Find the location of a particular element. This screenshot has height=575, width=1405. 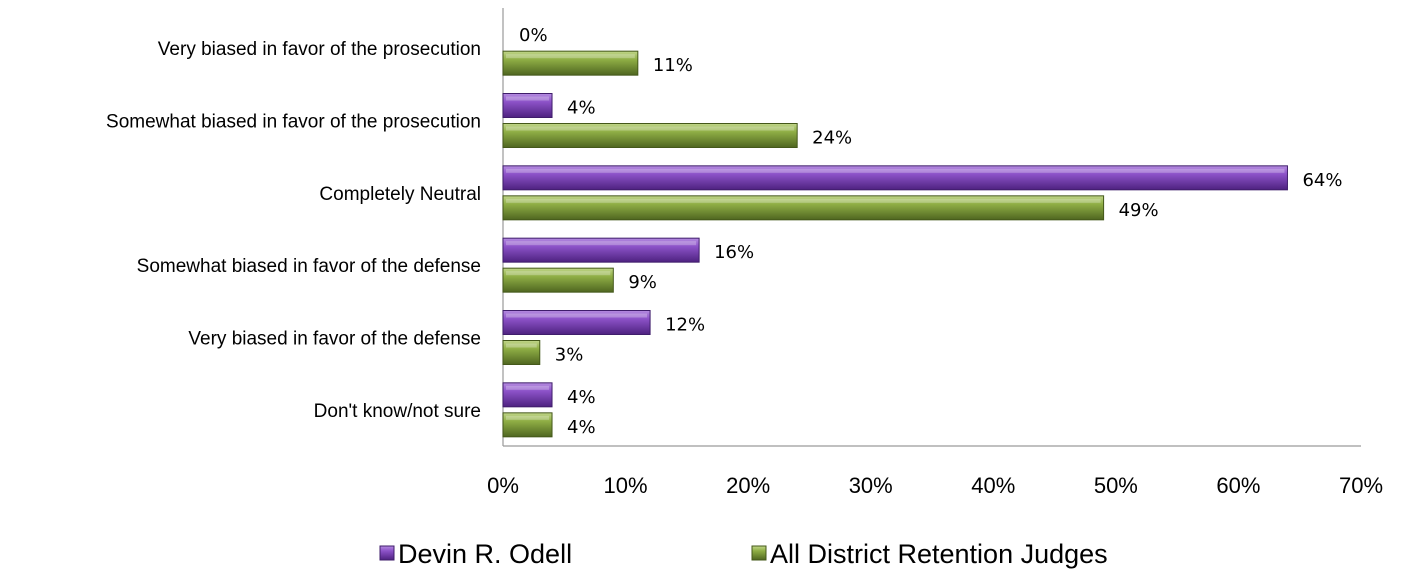

data-label: 9% is located at coordinates (642, 282).